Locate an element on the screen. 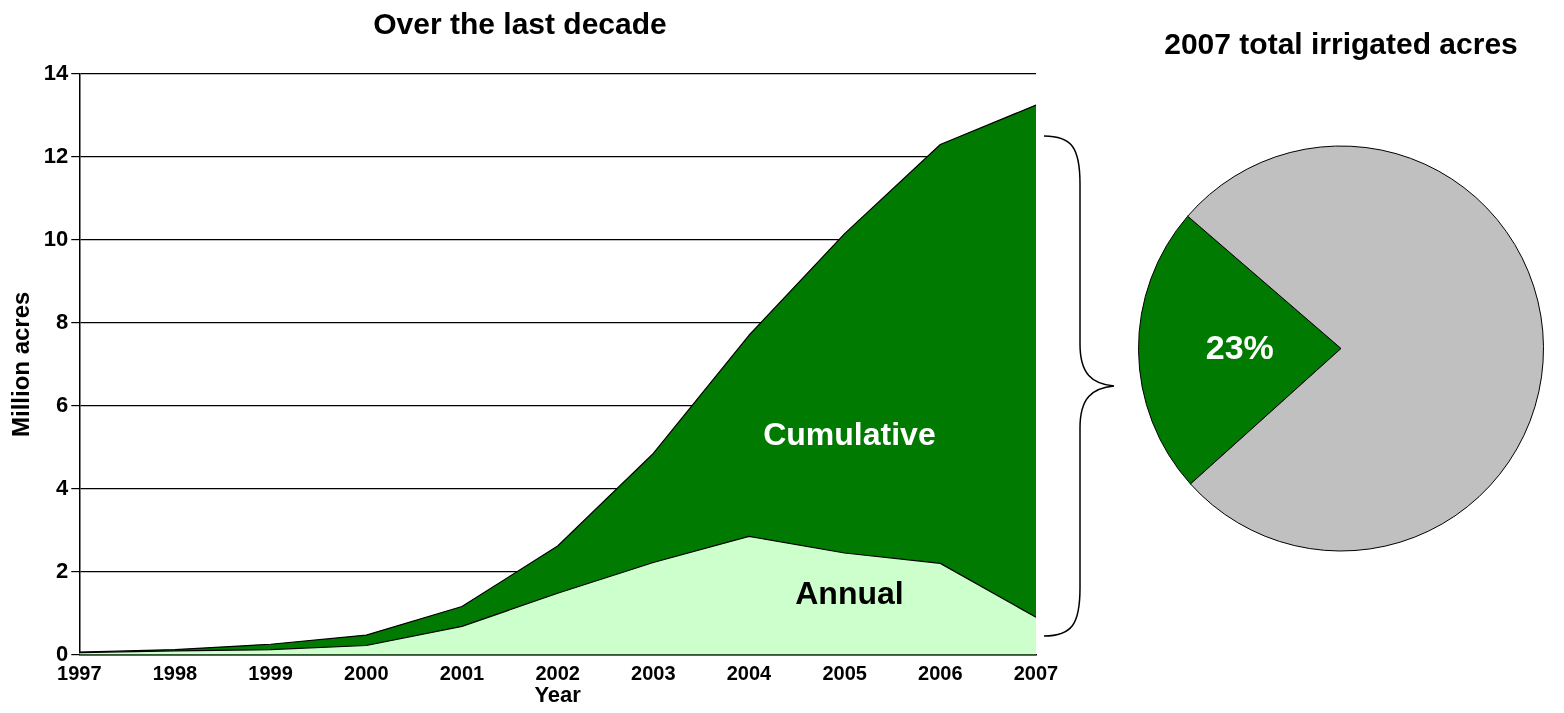 The image size is (1564, 713). y-tick-label: 10 is located at coordinates (56, 238).